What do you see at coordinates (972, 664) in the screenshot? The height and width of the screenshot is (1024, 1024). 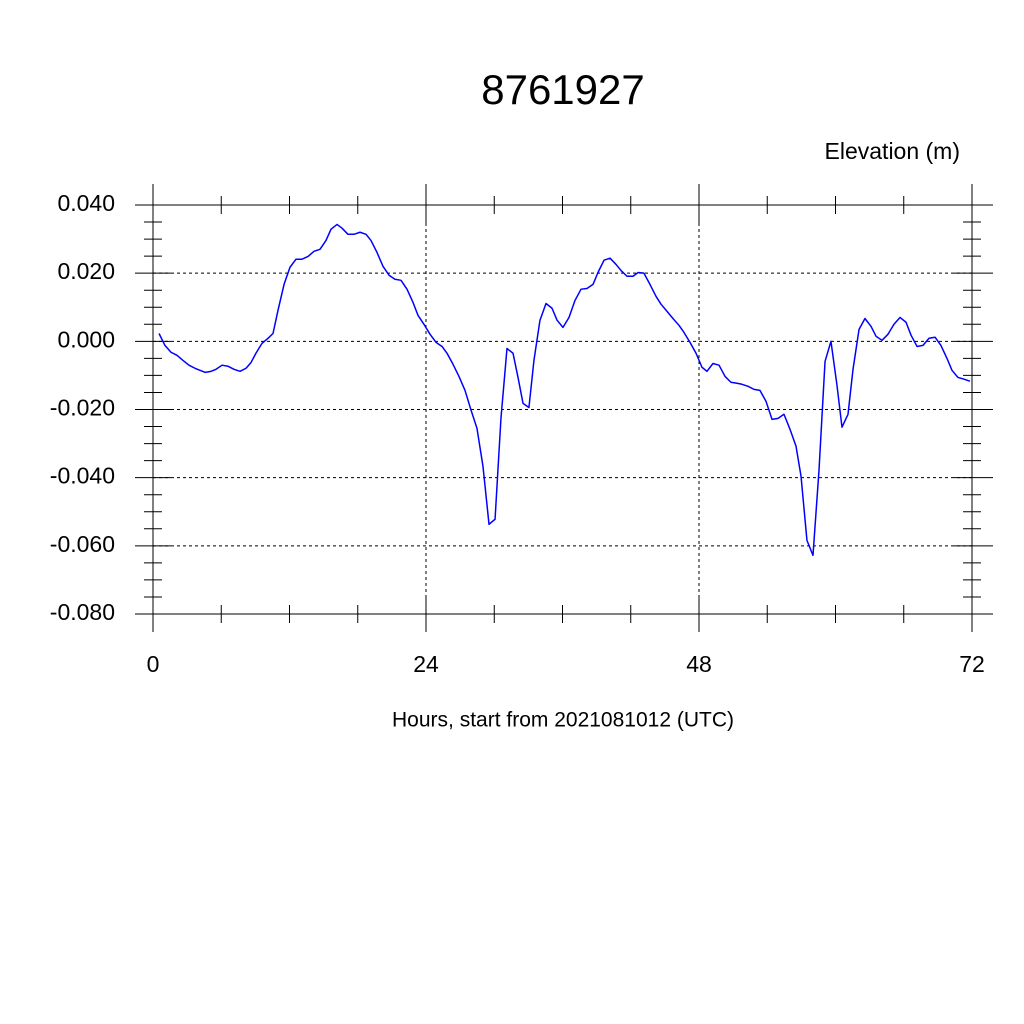 I see `x-tick-label: 72` at bounding box center [972, 664].